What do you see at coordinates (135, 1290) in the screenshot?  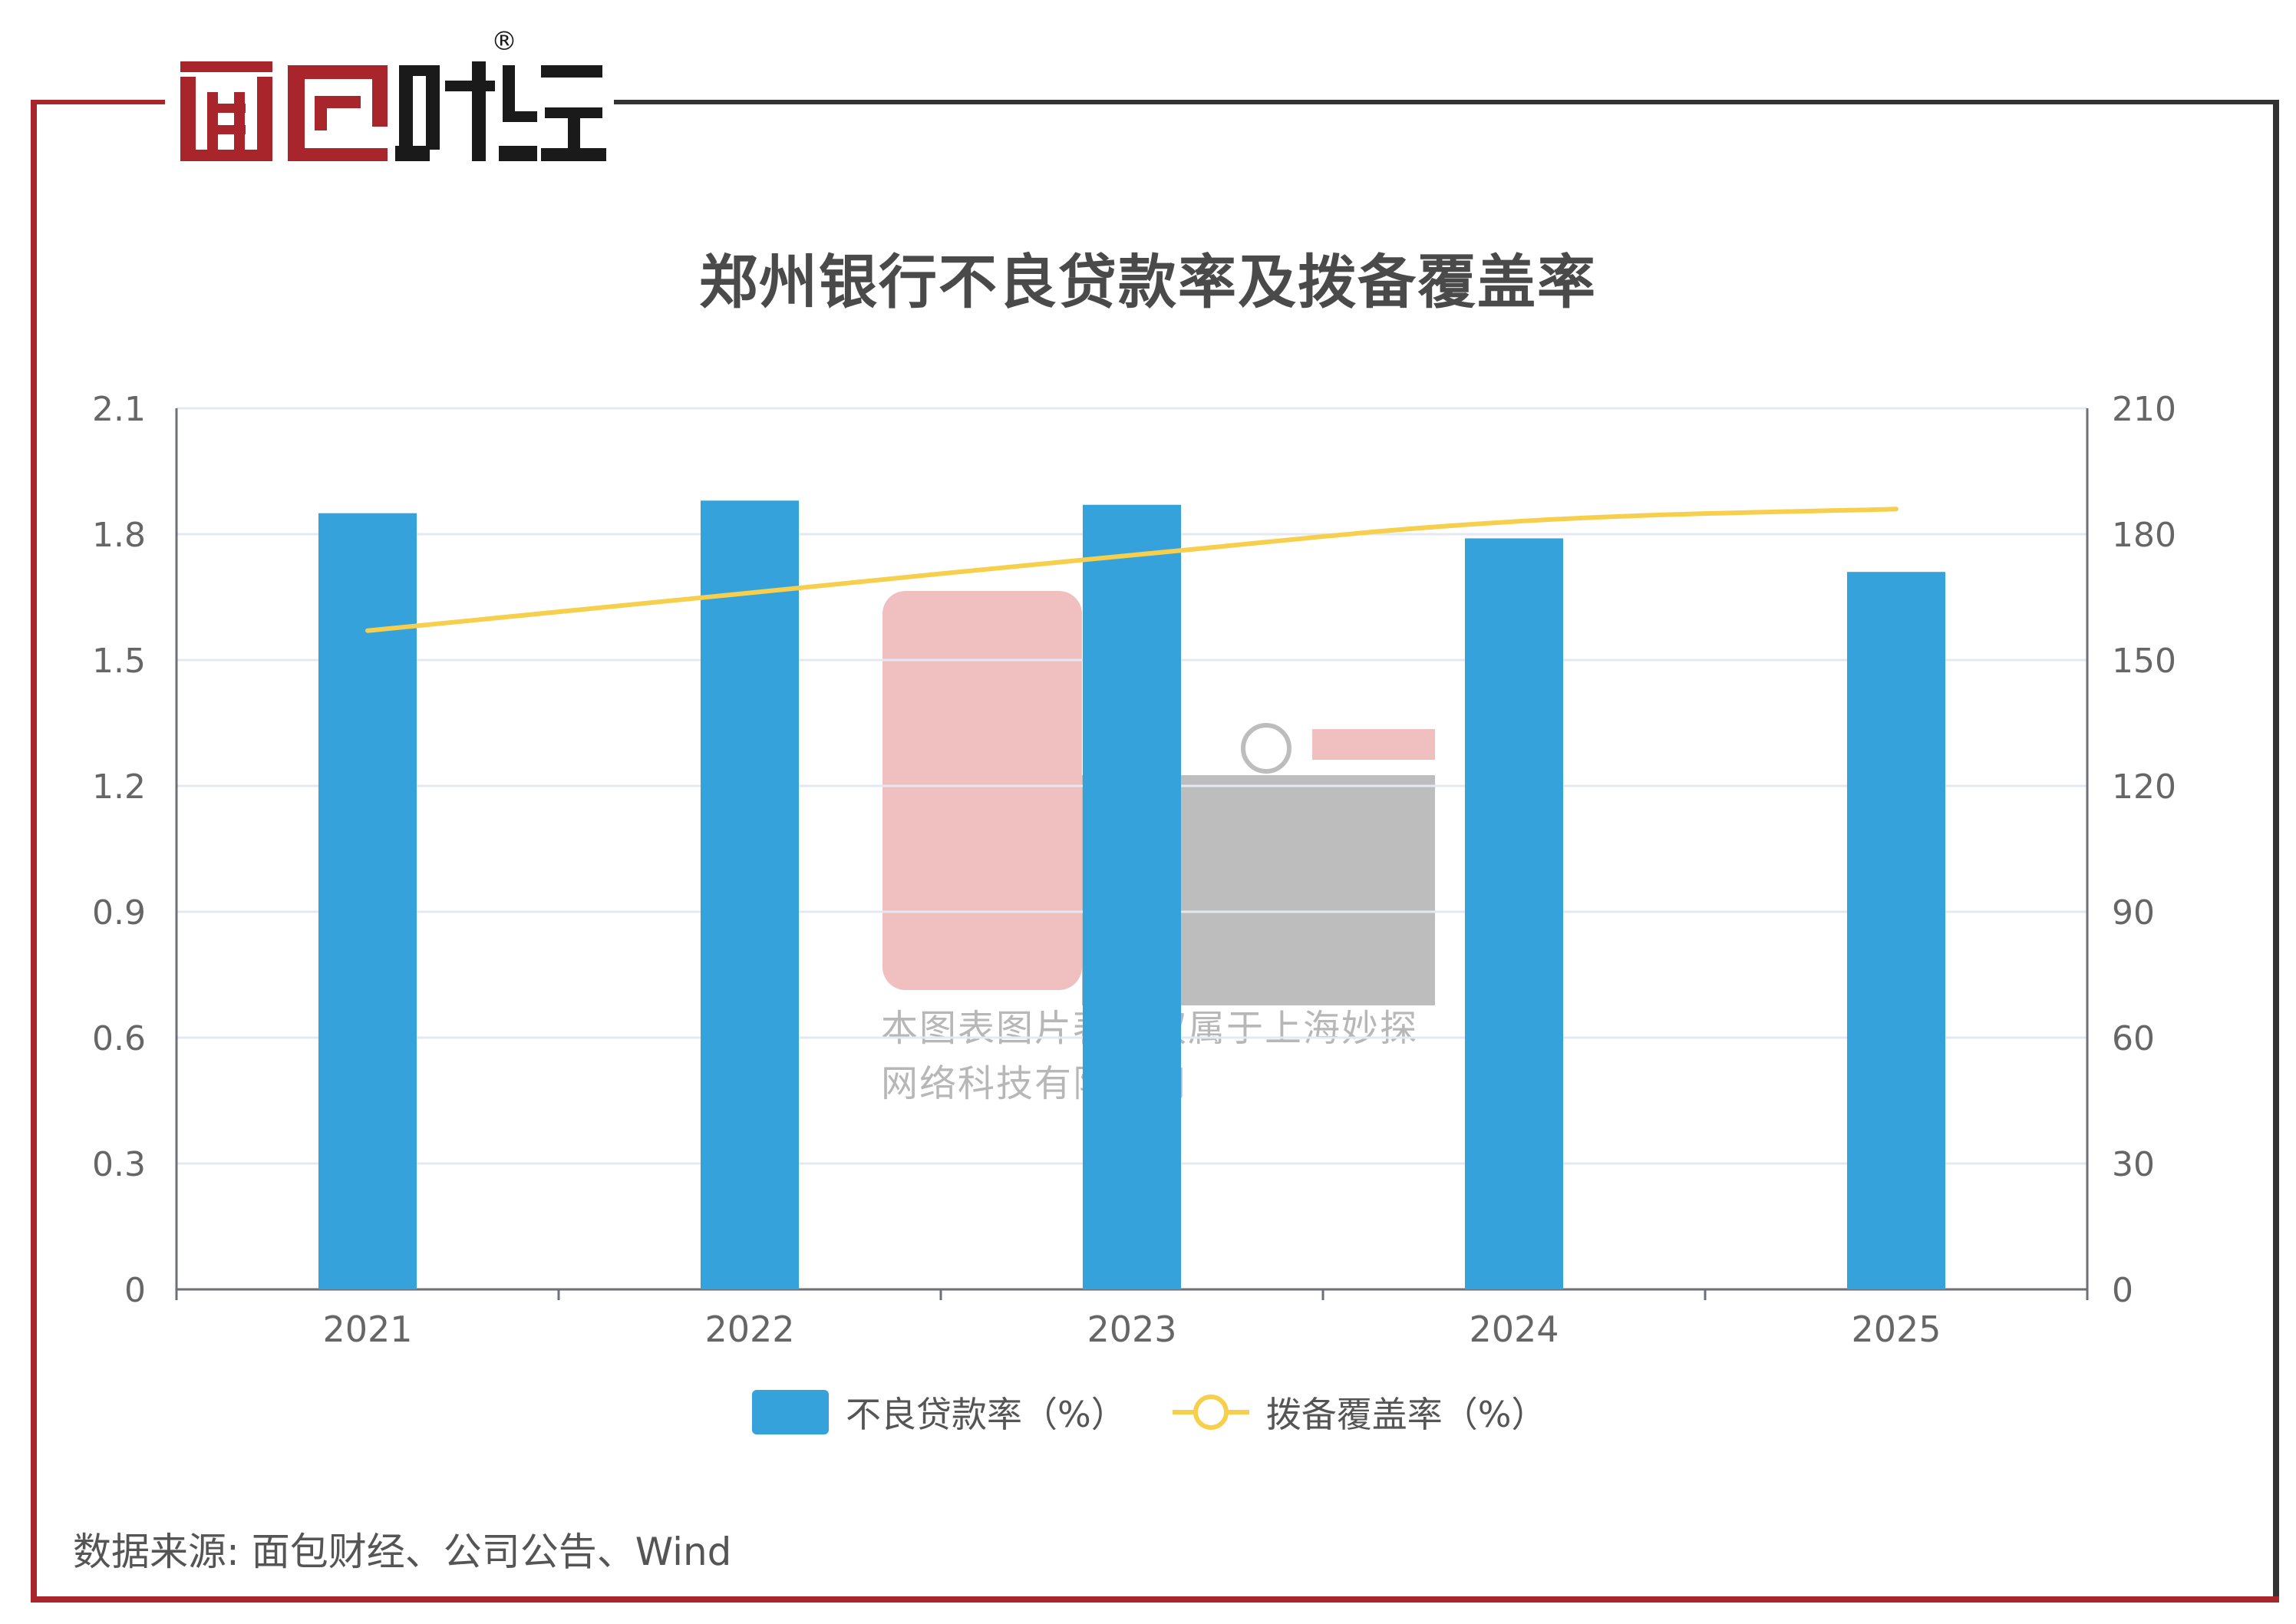 I see `y-left-tick-label: 0` at bounding box center [135, 1290].